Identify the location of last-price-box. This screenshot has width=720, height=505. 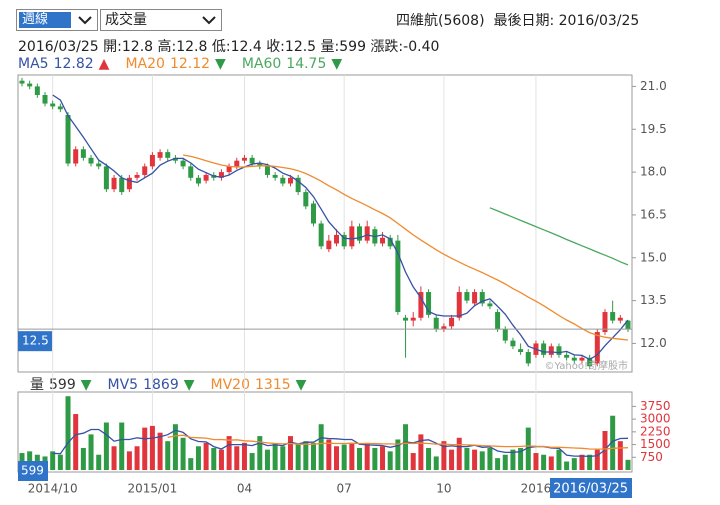
(35, 341).